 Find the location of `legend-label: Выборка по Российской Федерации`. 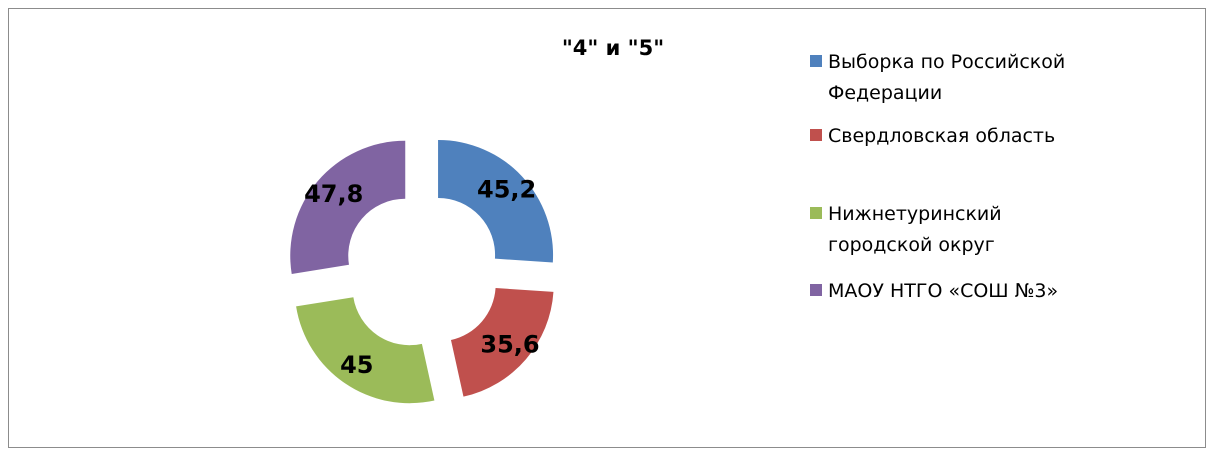

legend-label: Выборка по Российской Федерации is located at coordinates (947, 77).